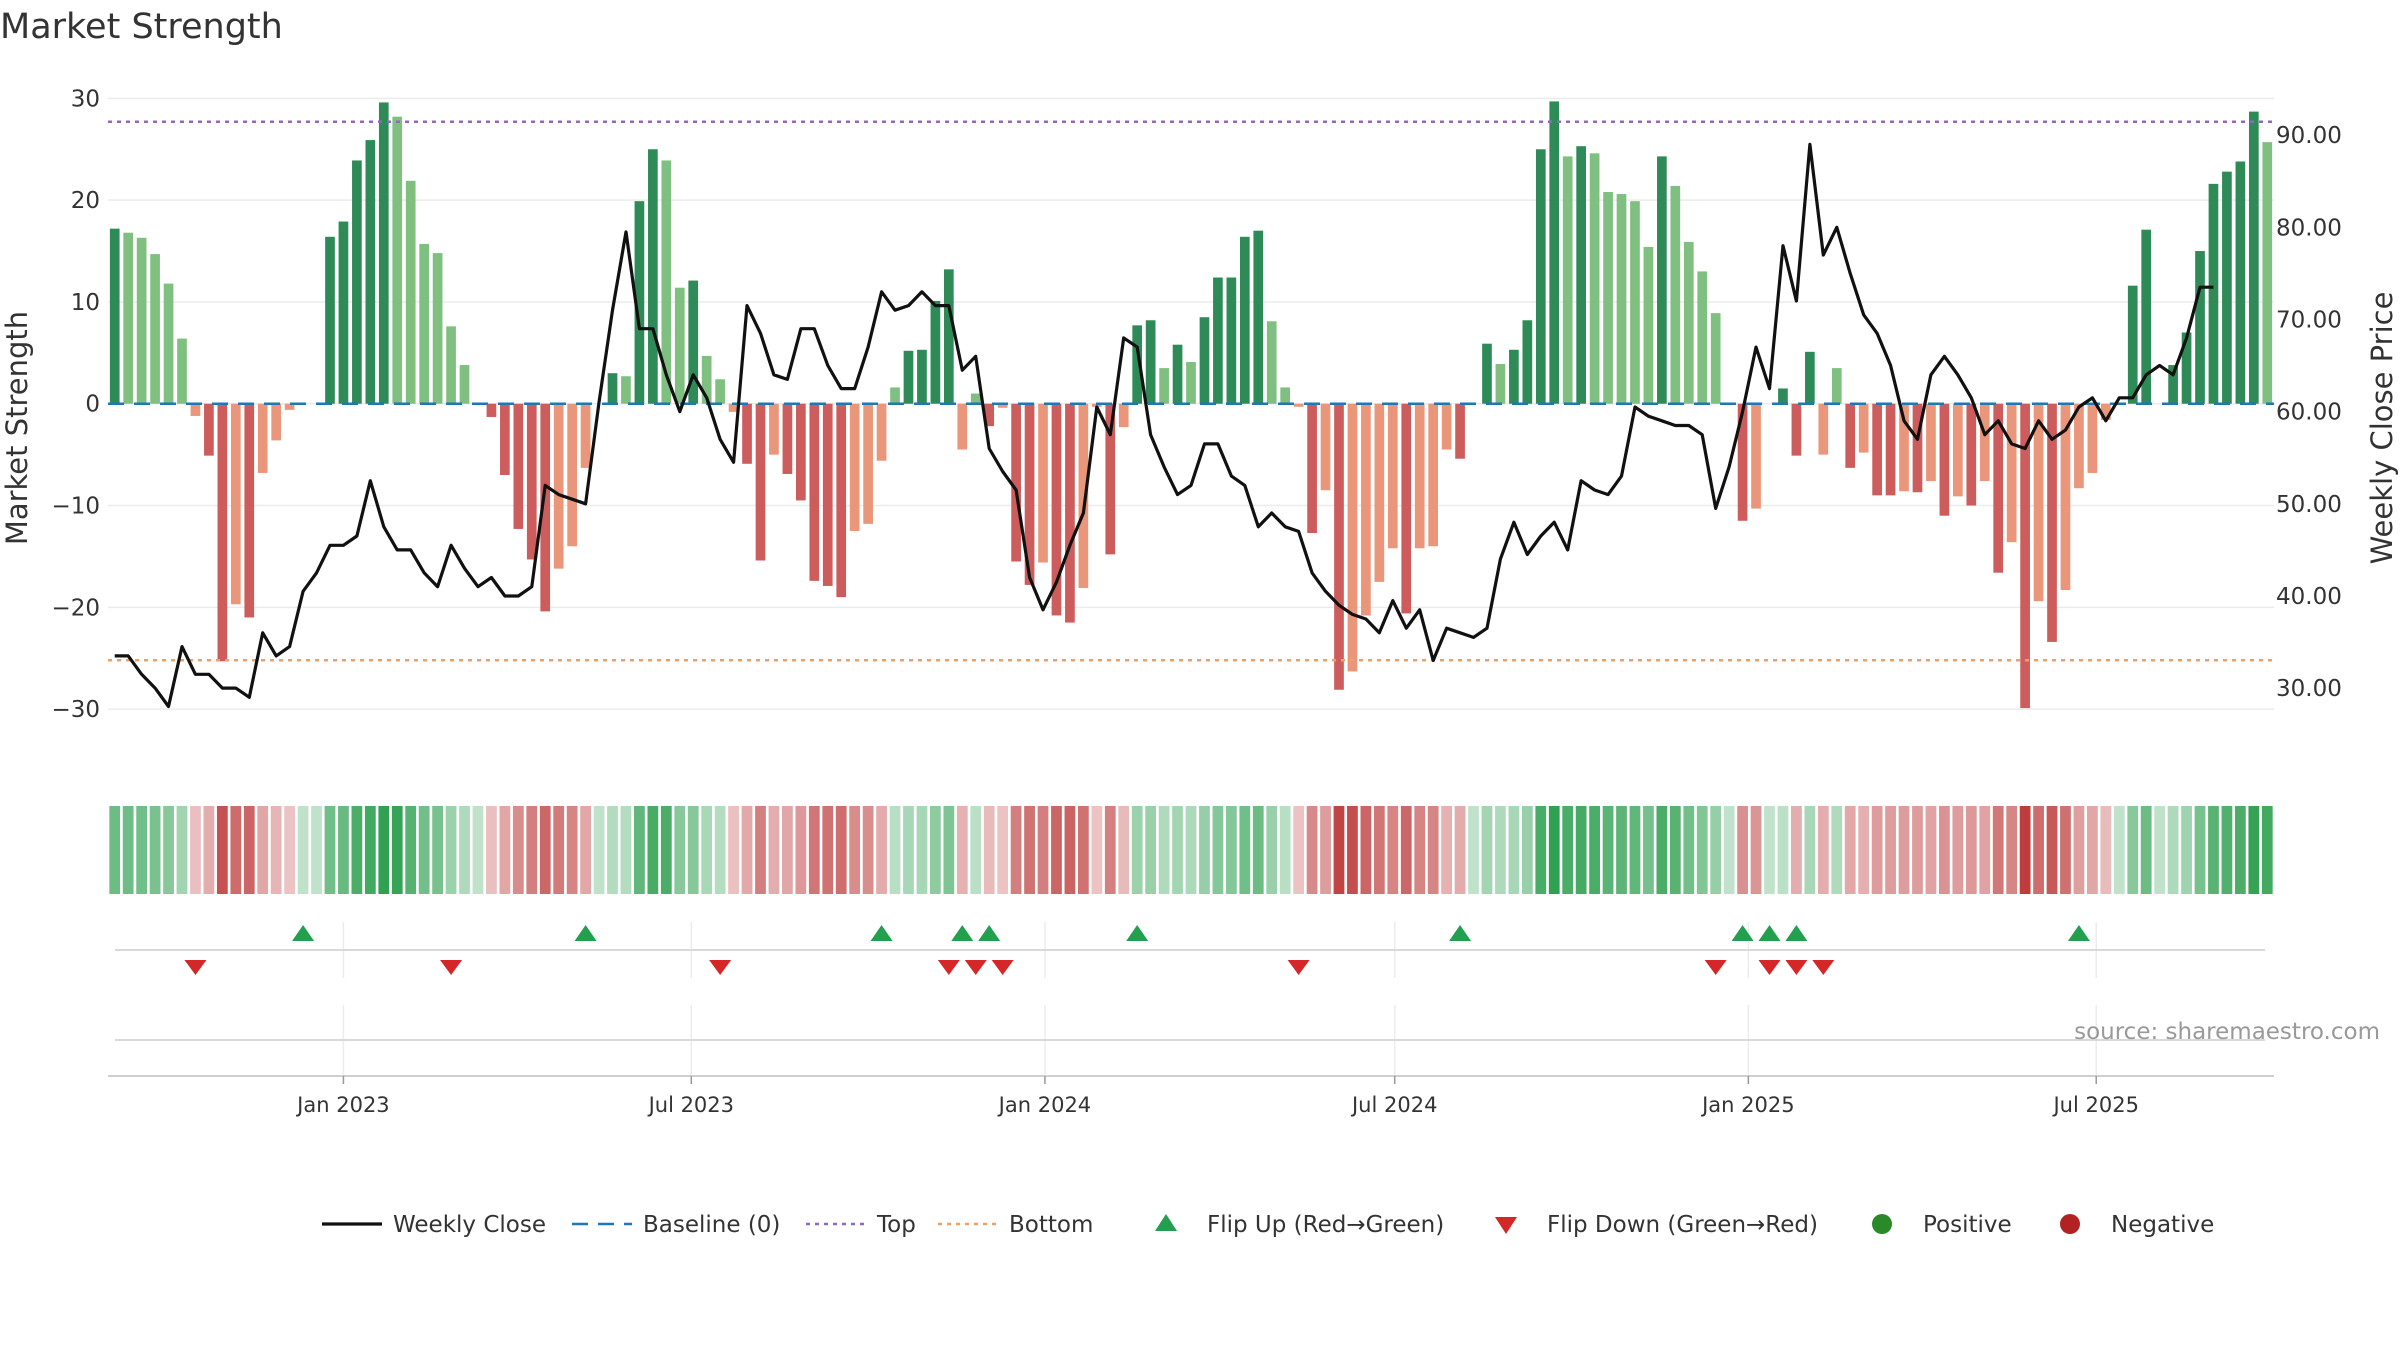 The image size is (2400, 1350). Describe the element at coordinates (2309, 136) in the screenshot. I see `right-tick-label: 90.00` at that location.